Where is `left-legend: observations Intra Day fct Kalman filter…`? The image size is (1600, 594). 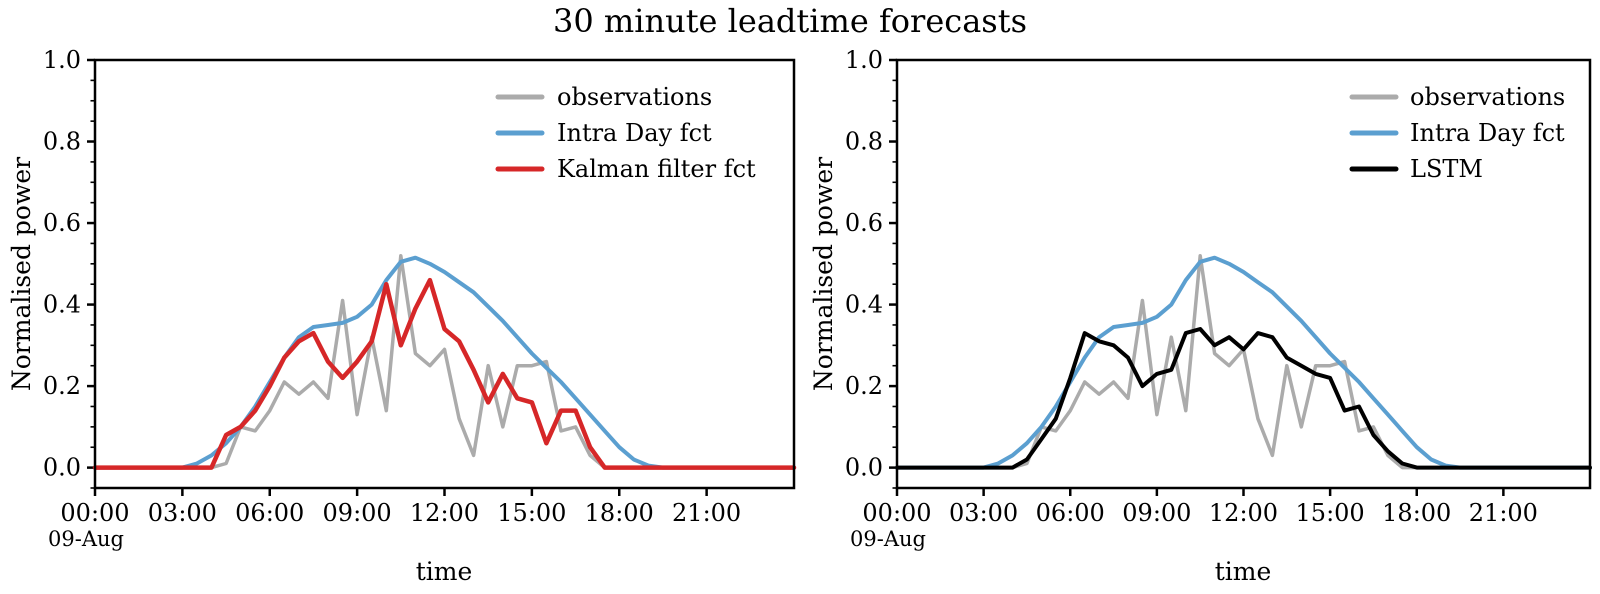 left-legend: observations Intra Day fct Kalman filter… is located at coordinates (625, 133).